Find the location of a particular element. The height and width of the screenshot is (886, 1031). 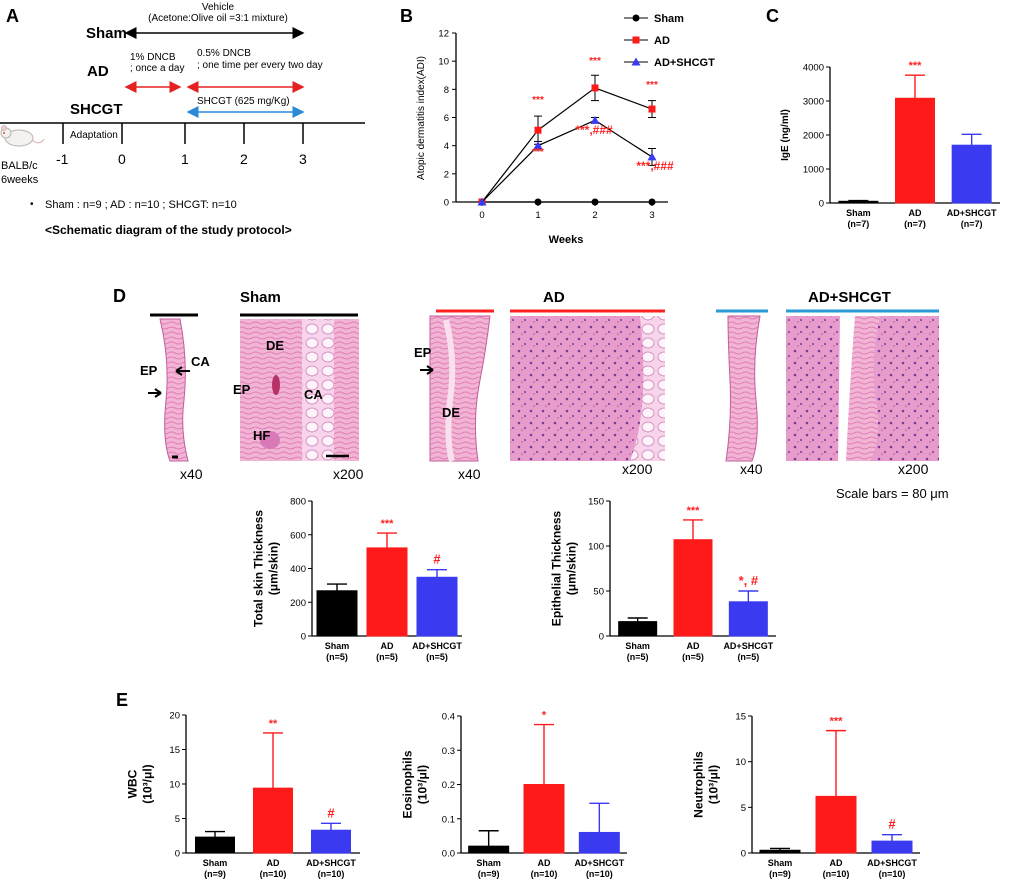

shcgt-dose-label: SHCGT (625 mg/Kg) is located at coordinates (243, 101).